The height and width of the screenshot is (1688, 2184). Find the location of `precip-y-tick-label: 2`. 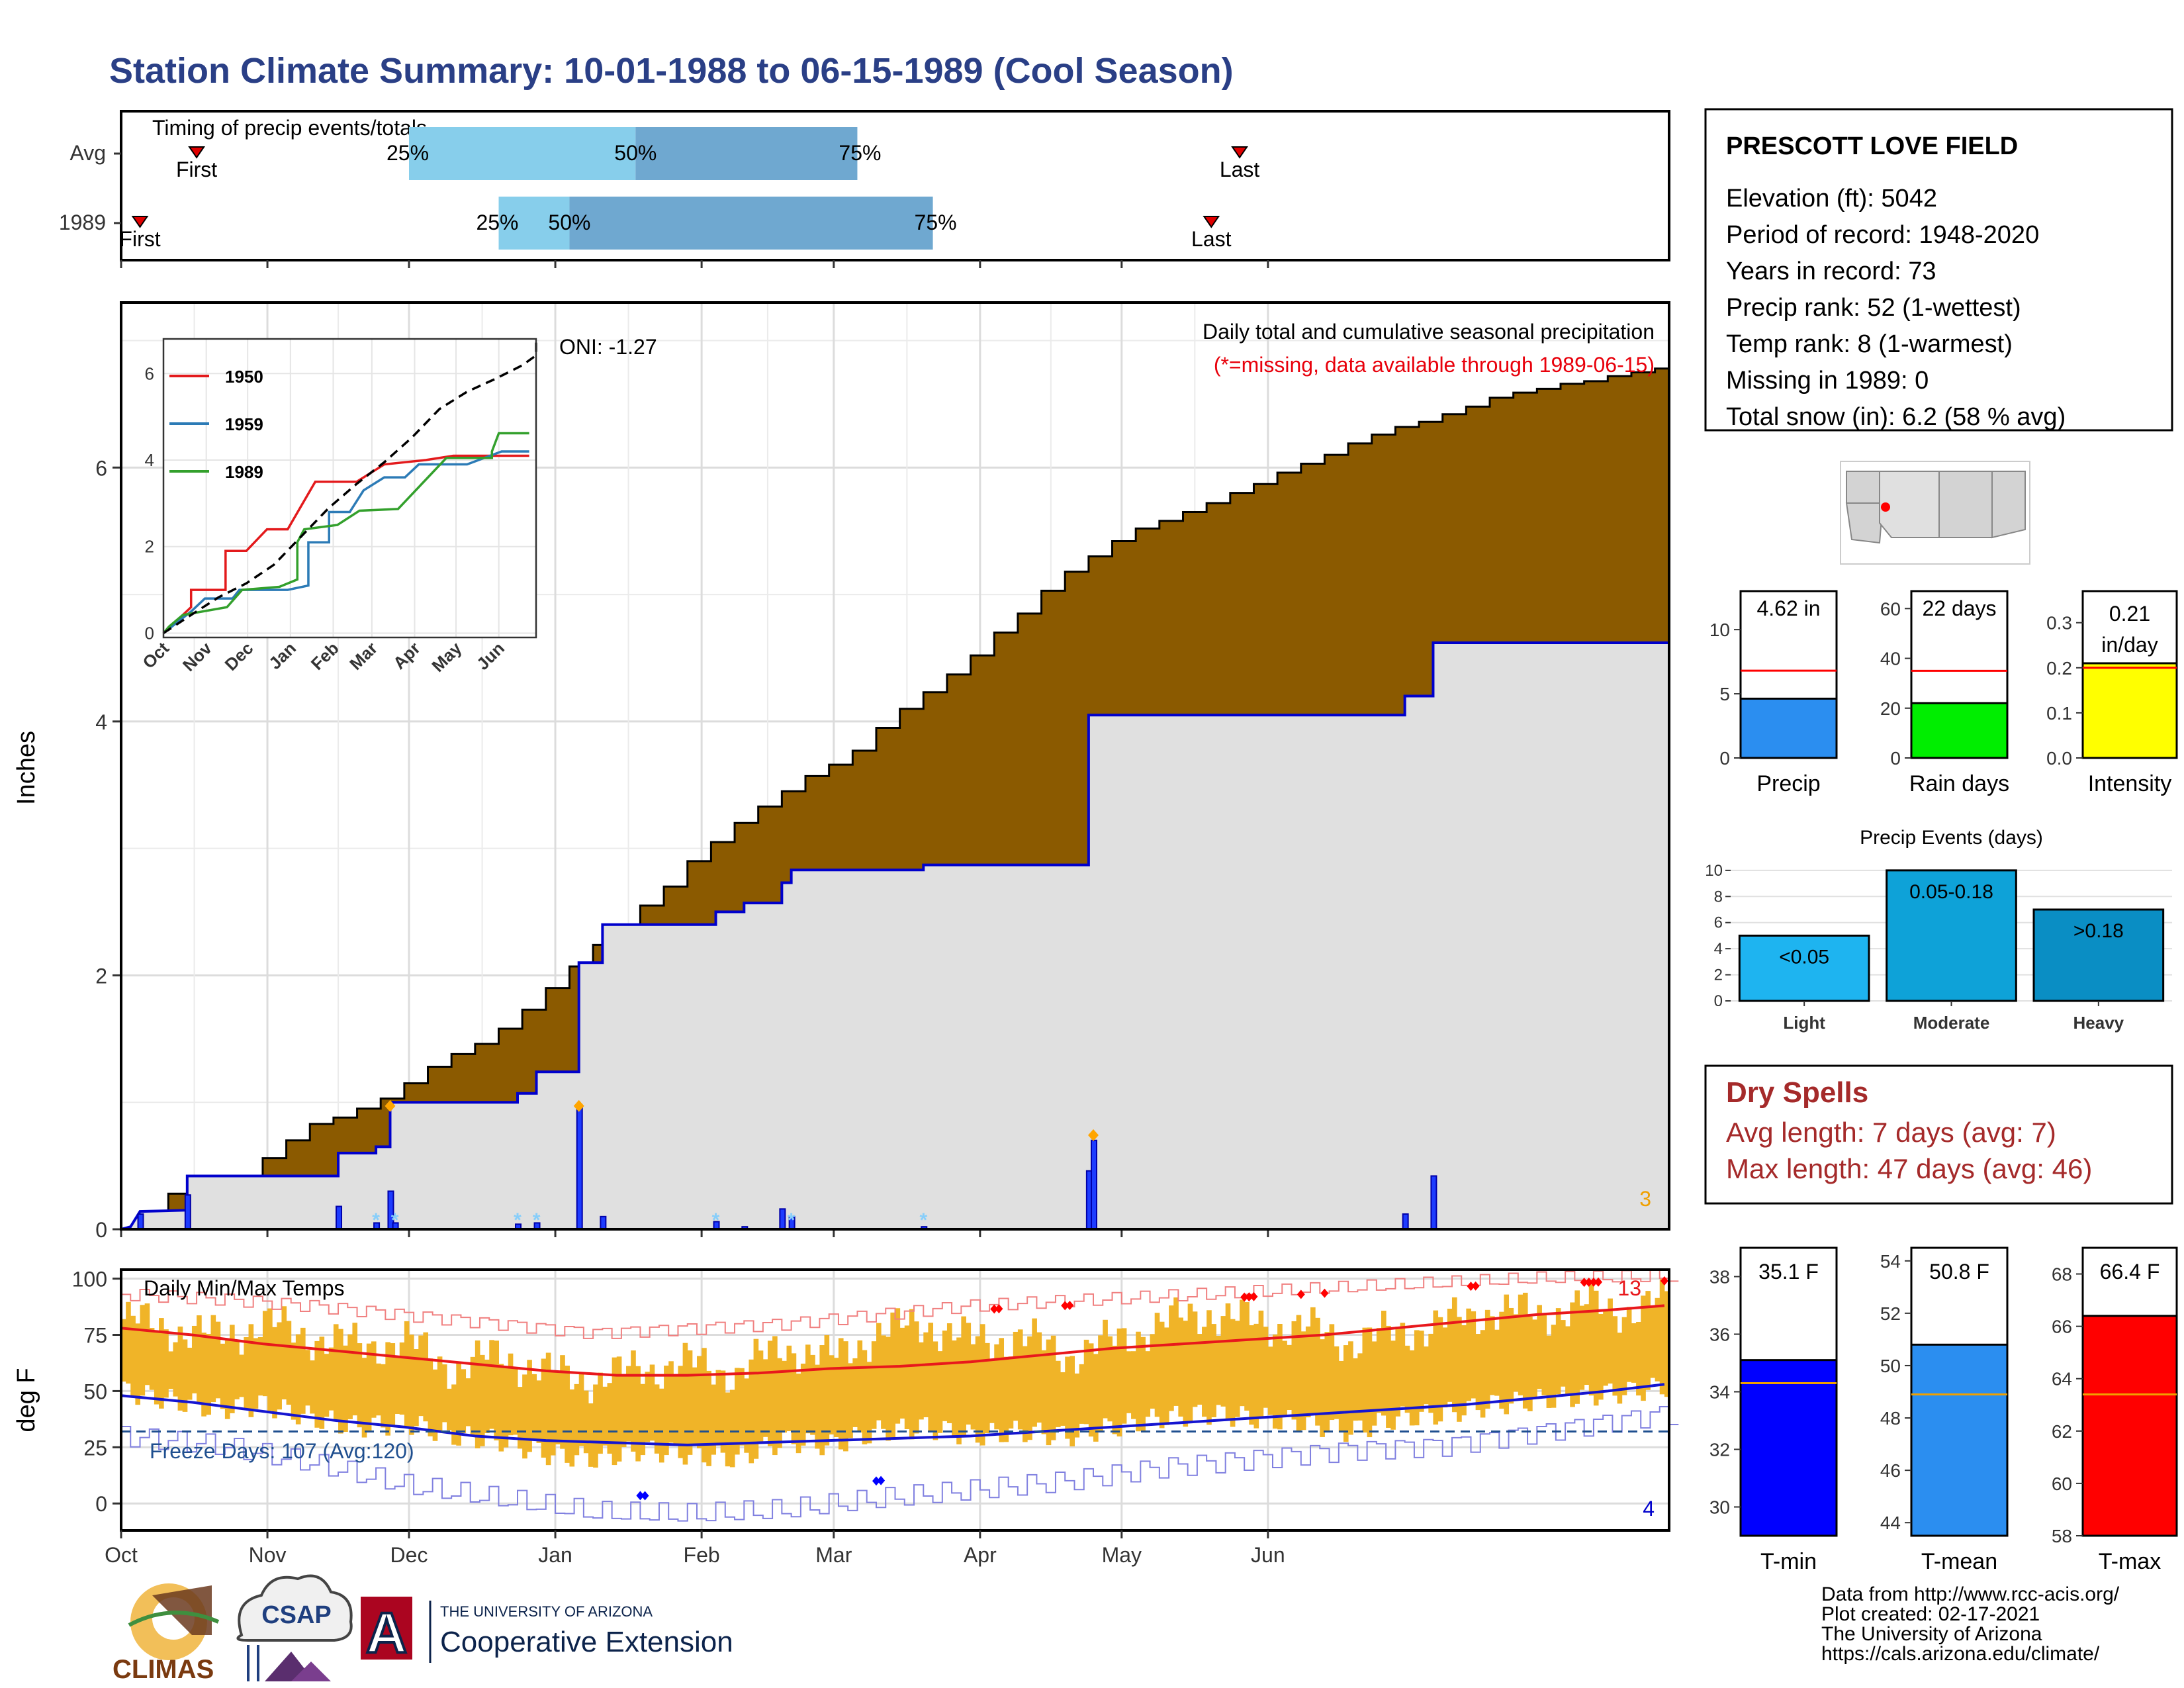

precip-y-tick-label: 2 is located at coordinates (101, 976).